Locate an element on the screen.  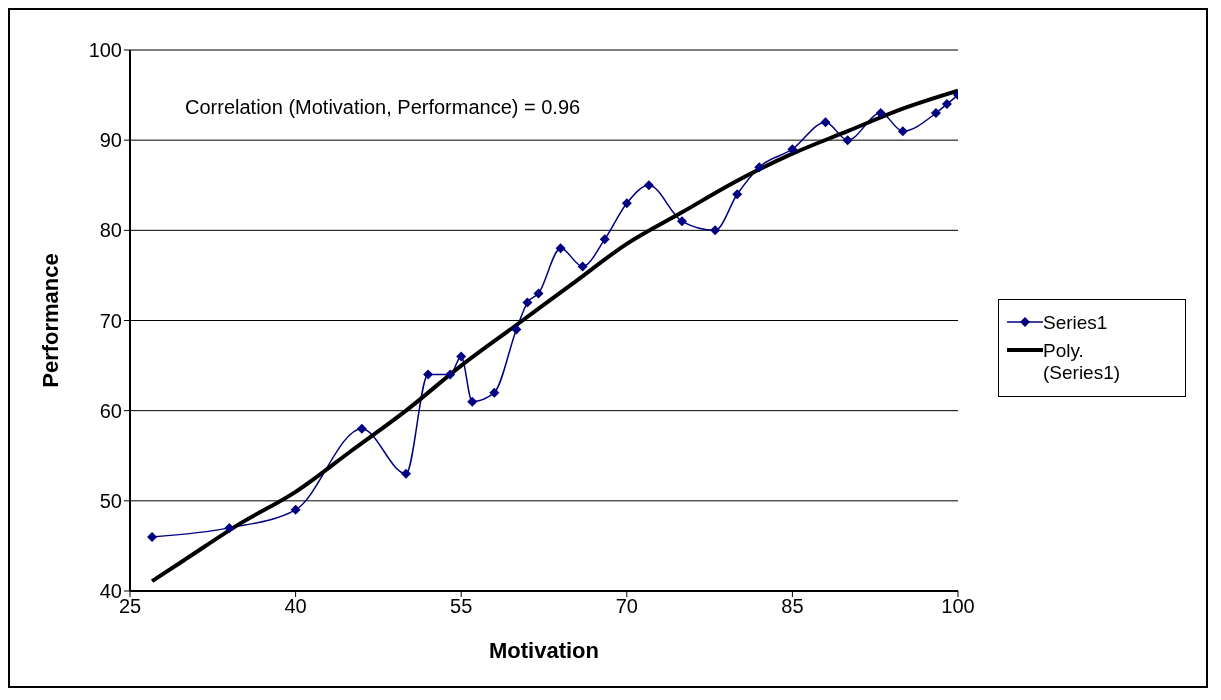
x-tick-label: 40 is located at coordinates (295, 606).